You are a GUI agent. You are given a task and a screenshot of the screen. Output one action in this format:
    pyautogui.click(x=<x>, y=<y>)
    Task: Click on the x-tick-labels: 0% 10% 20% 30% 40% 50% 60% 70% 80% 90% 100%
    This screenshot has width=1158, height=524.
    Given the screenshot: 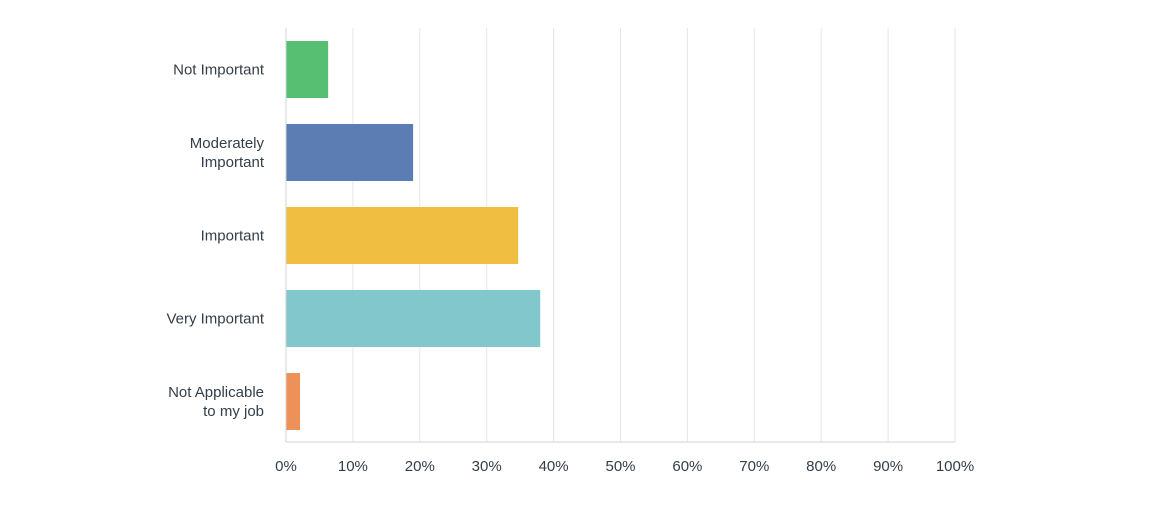 What is the action you would take?
    pyautogui.click(x=624, y=466)
    